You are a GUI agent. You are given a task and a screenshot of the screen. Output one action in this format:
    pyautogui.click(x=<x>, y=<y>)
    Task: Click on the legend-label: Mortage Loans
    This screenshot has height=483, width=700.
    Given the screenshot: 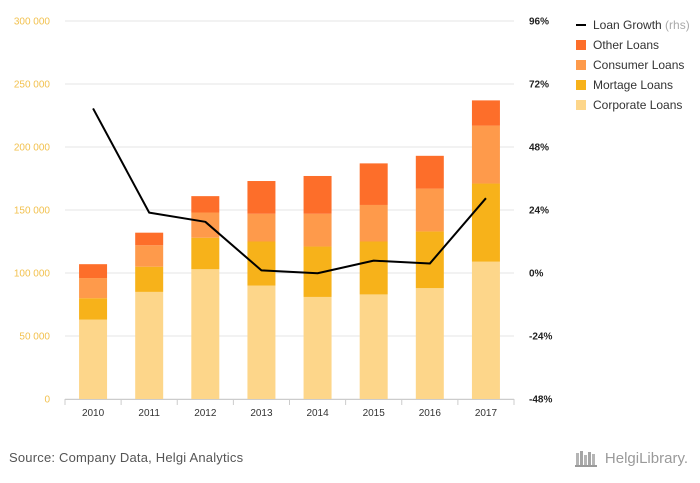 What is the action you would take?
    pyautogui.click(x=633, y=85)
    